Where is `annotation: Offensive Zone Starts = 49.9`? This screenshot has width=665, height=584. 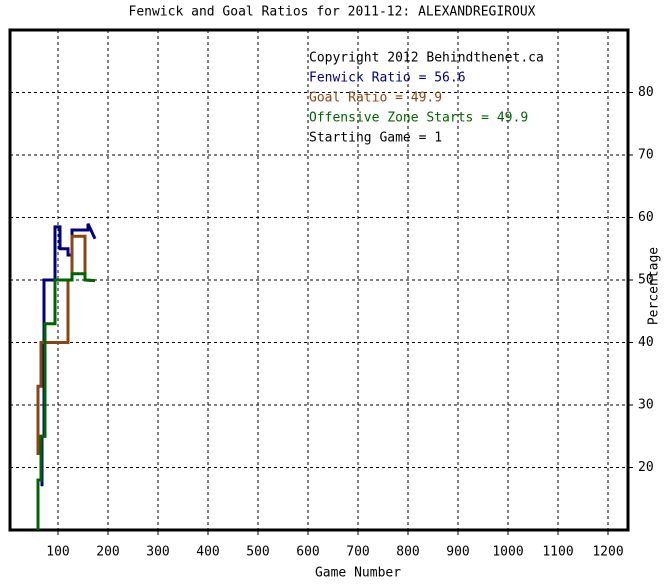
annotation: Offensive Zone Starts = 49.9 is located at coordinates (418, 118).